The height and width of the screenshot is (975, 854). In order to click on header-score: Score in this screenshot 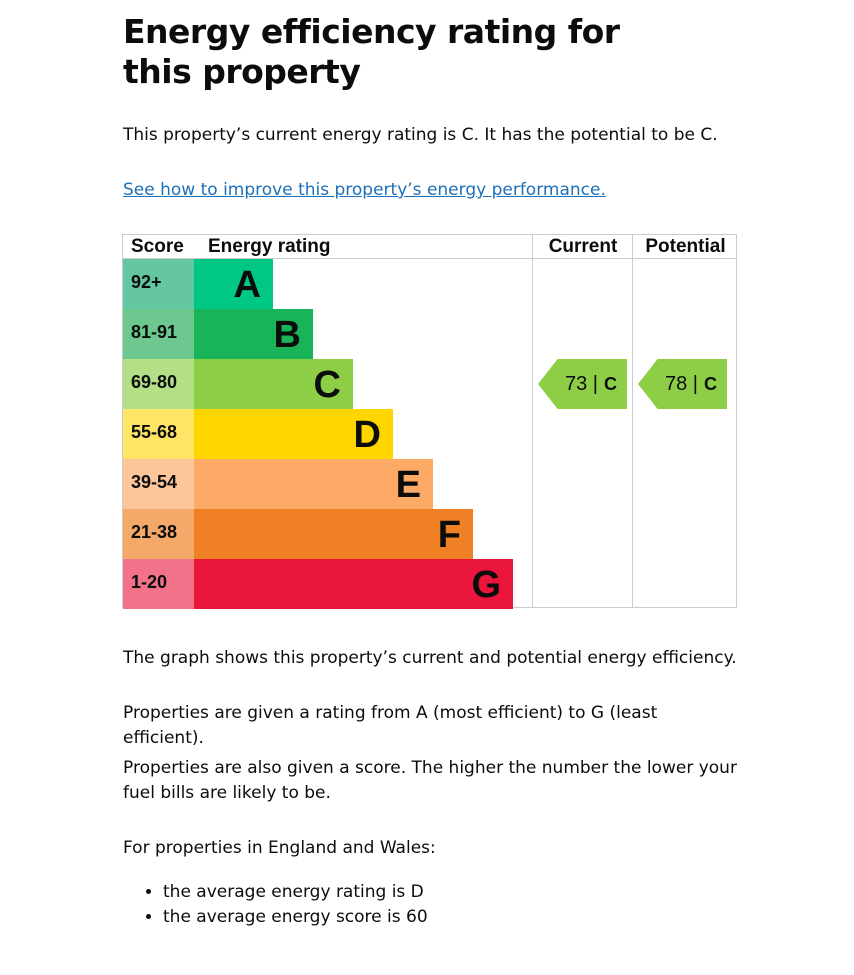, I will do `click(157, 246)`.